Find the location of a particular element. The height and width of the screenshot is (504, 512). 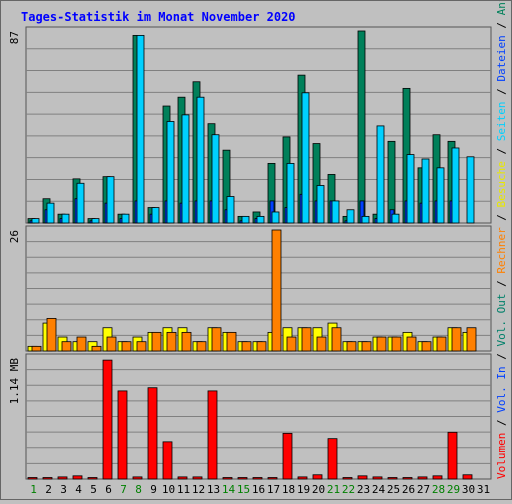

x-tick-label-day-23: 23 is located at coordinates (363, 489).